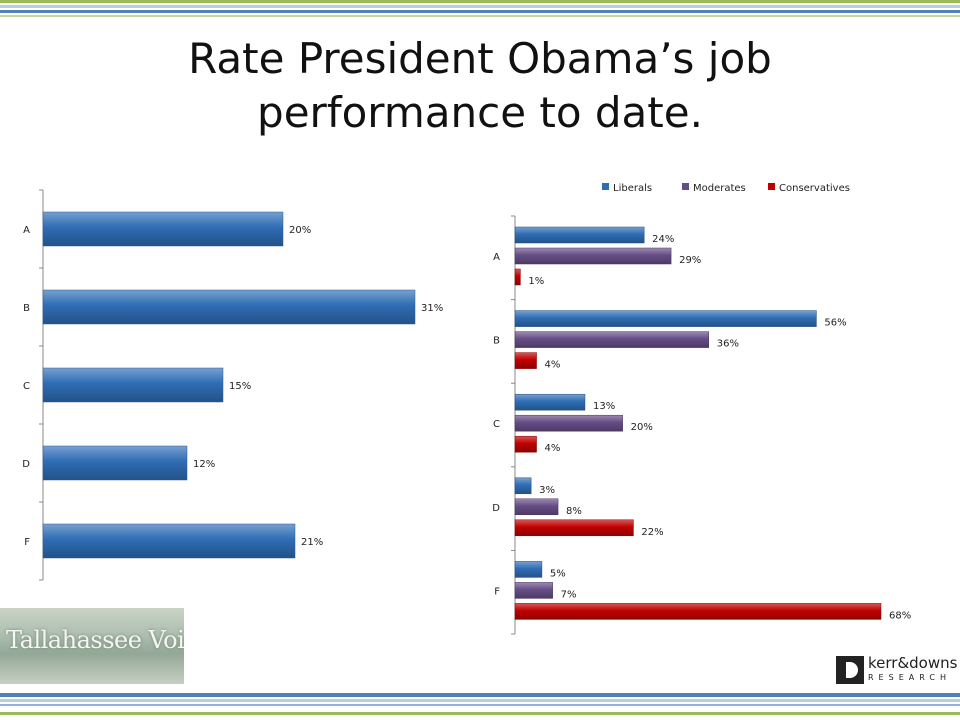 The height and width of the screenshot is (720, 960). I want to click on bar-liberals-c, so click(550, 402).